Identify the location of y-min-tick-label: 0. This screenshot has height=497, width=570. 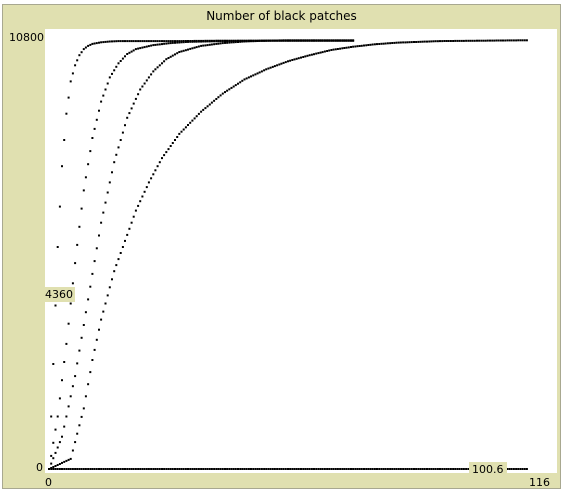
(39, 467).